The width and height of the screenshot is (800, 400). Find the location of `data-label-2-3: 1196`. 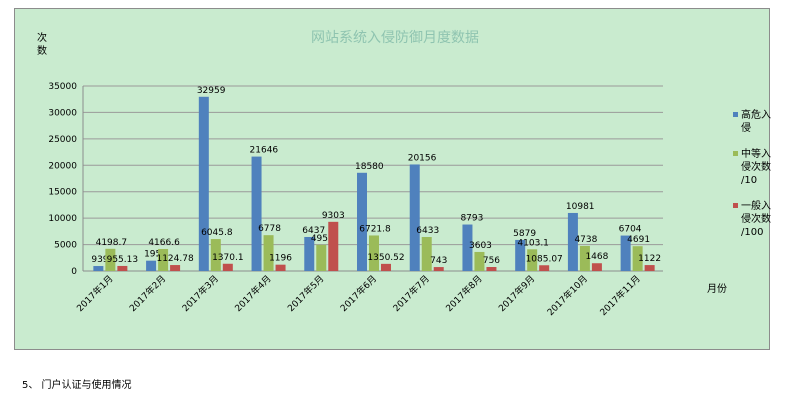

data-label-2-3: 1196 is located at coordinates (280, 259).